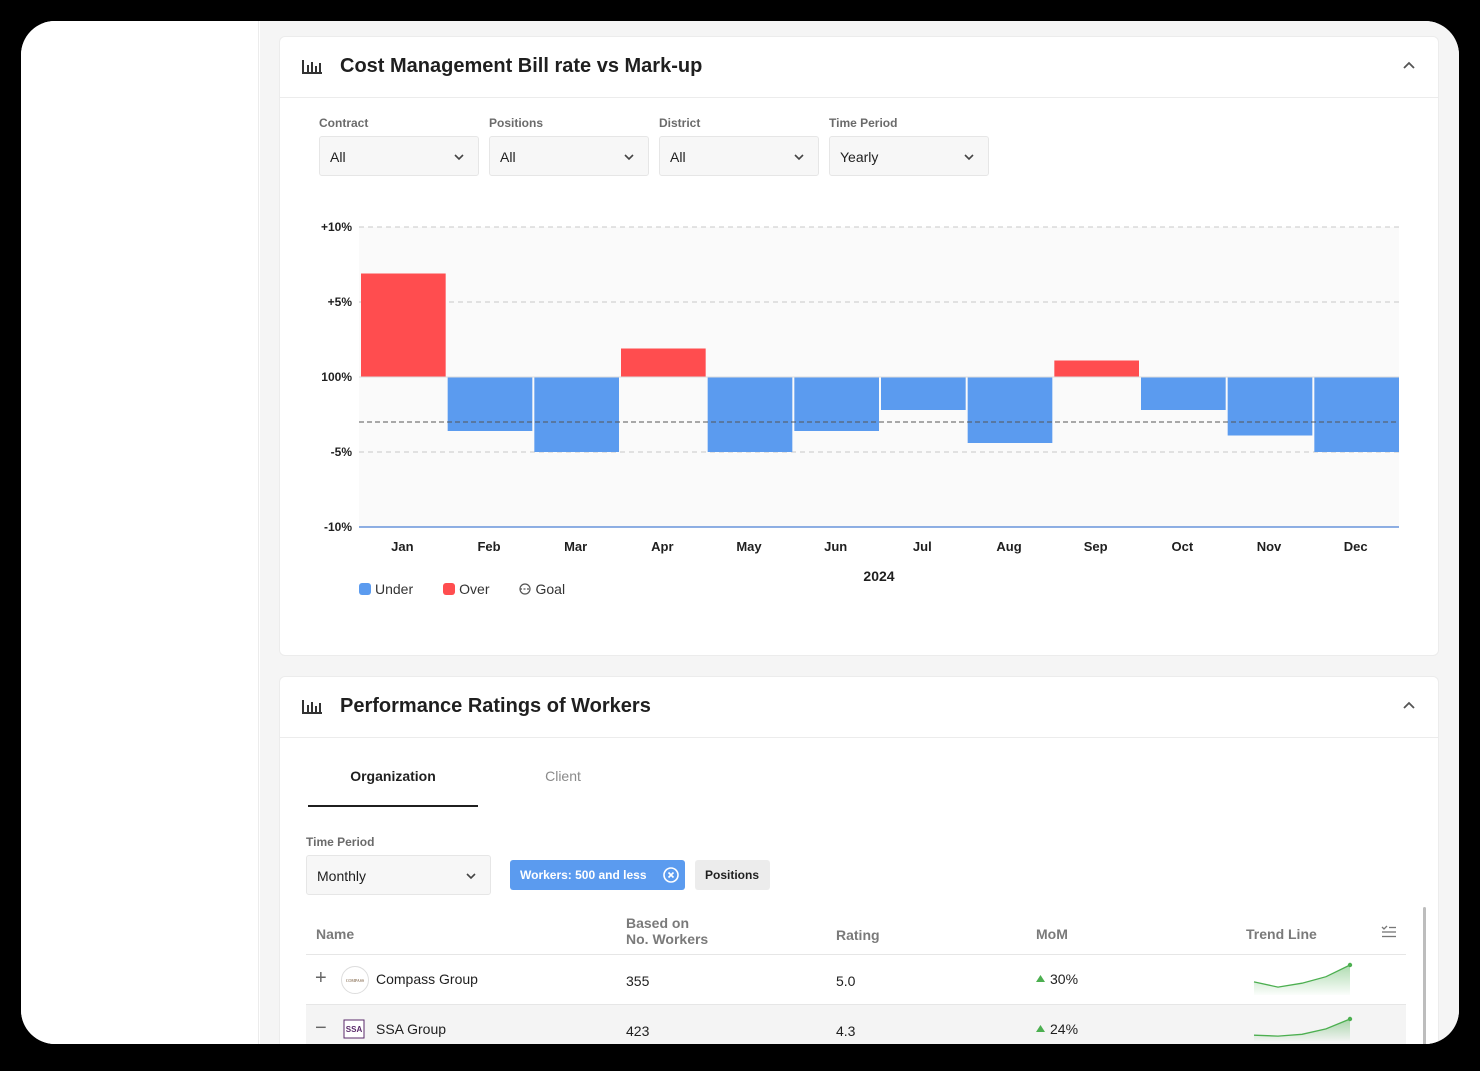 The image size is (1480, 1071). What do you see at coordinates (863, 123) in the screenshot?
I see `filter-label: Time Period` at bounding box center [863, 123].